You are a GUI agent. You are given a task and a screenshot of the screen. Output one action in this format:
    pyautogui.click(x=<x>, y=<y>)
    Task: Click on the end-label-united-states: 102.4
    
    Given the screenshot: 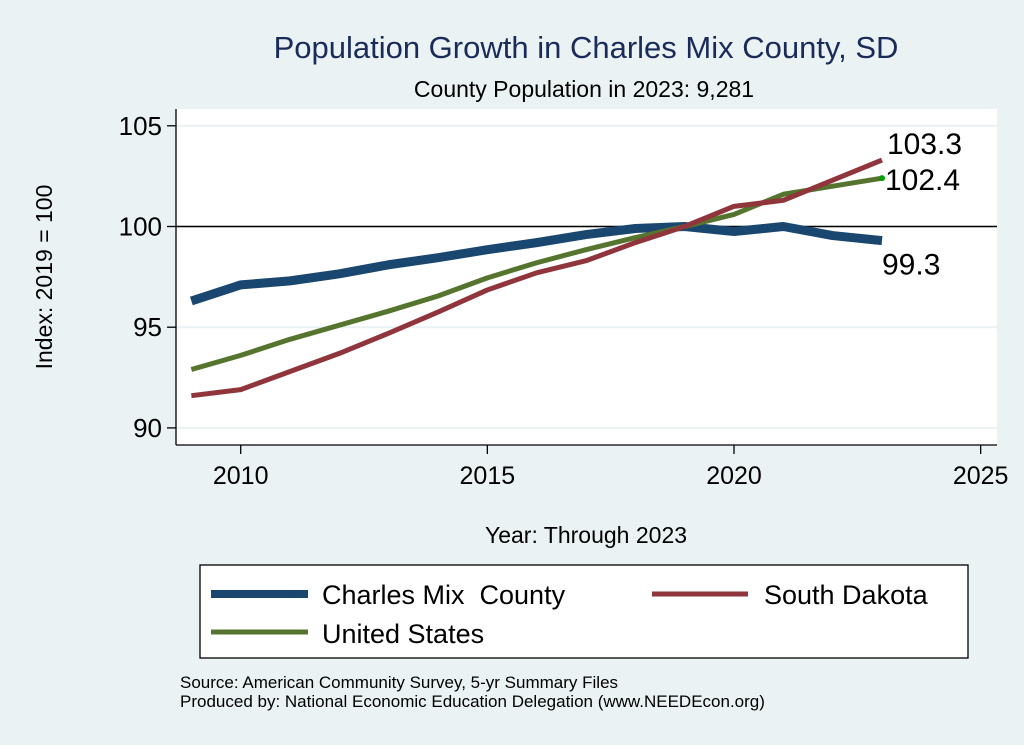 What is the action you would take?
    pyautogui.click(x=922, y=180)
    